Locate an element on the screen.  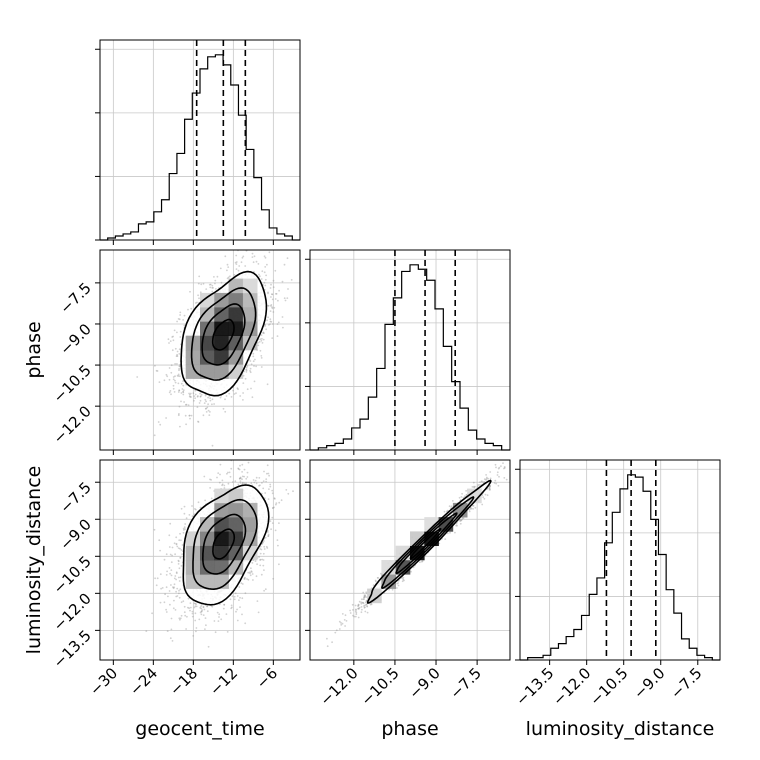
scatter-panel-geocent_time-phase is located at coordinates (198, 352).